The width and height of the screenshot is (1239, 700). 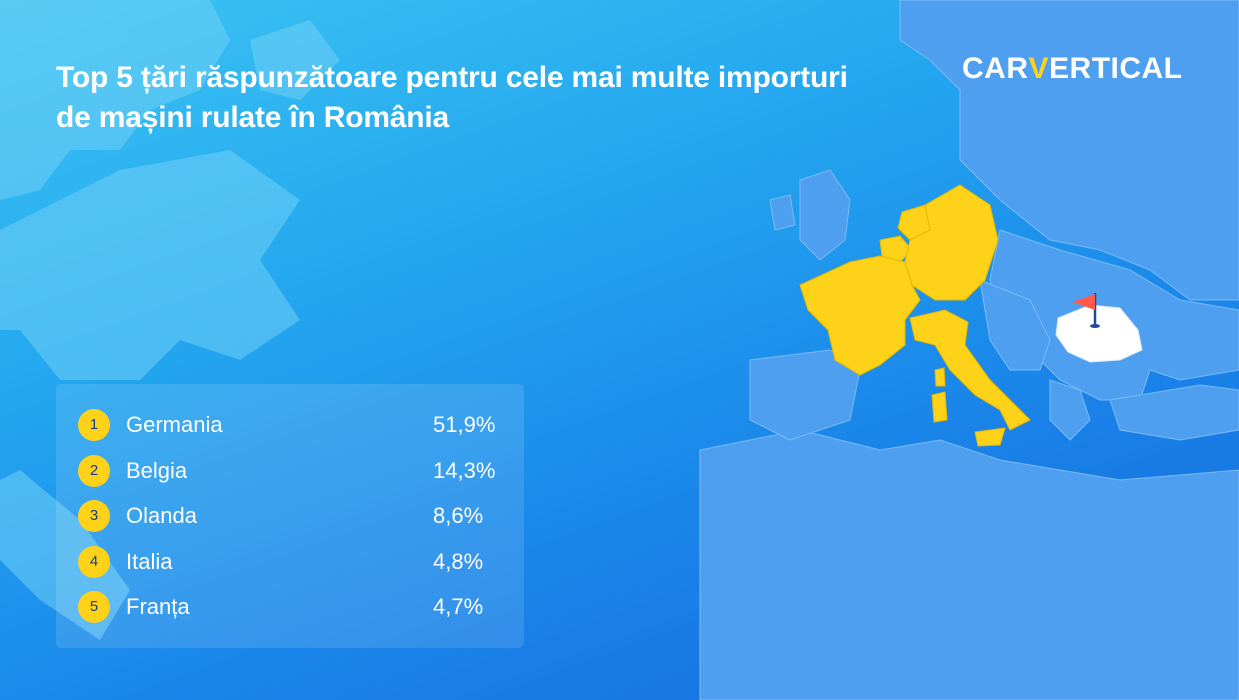 What do you see at coordinates (1099, 333) in the screenshot?
I see `country-romania` at bounding box center [1099, 333].